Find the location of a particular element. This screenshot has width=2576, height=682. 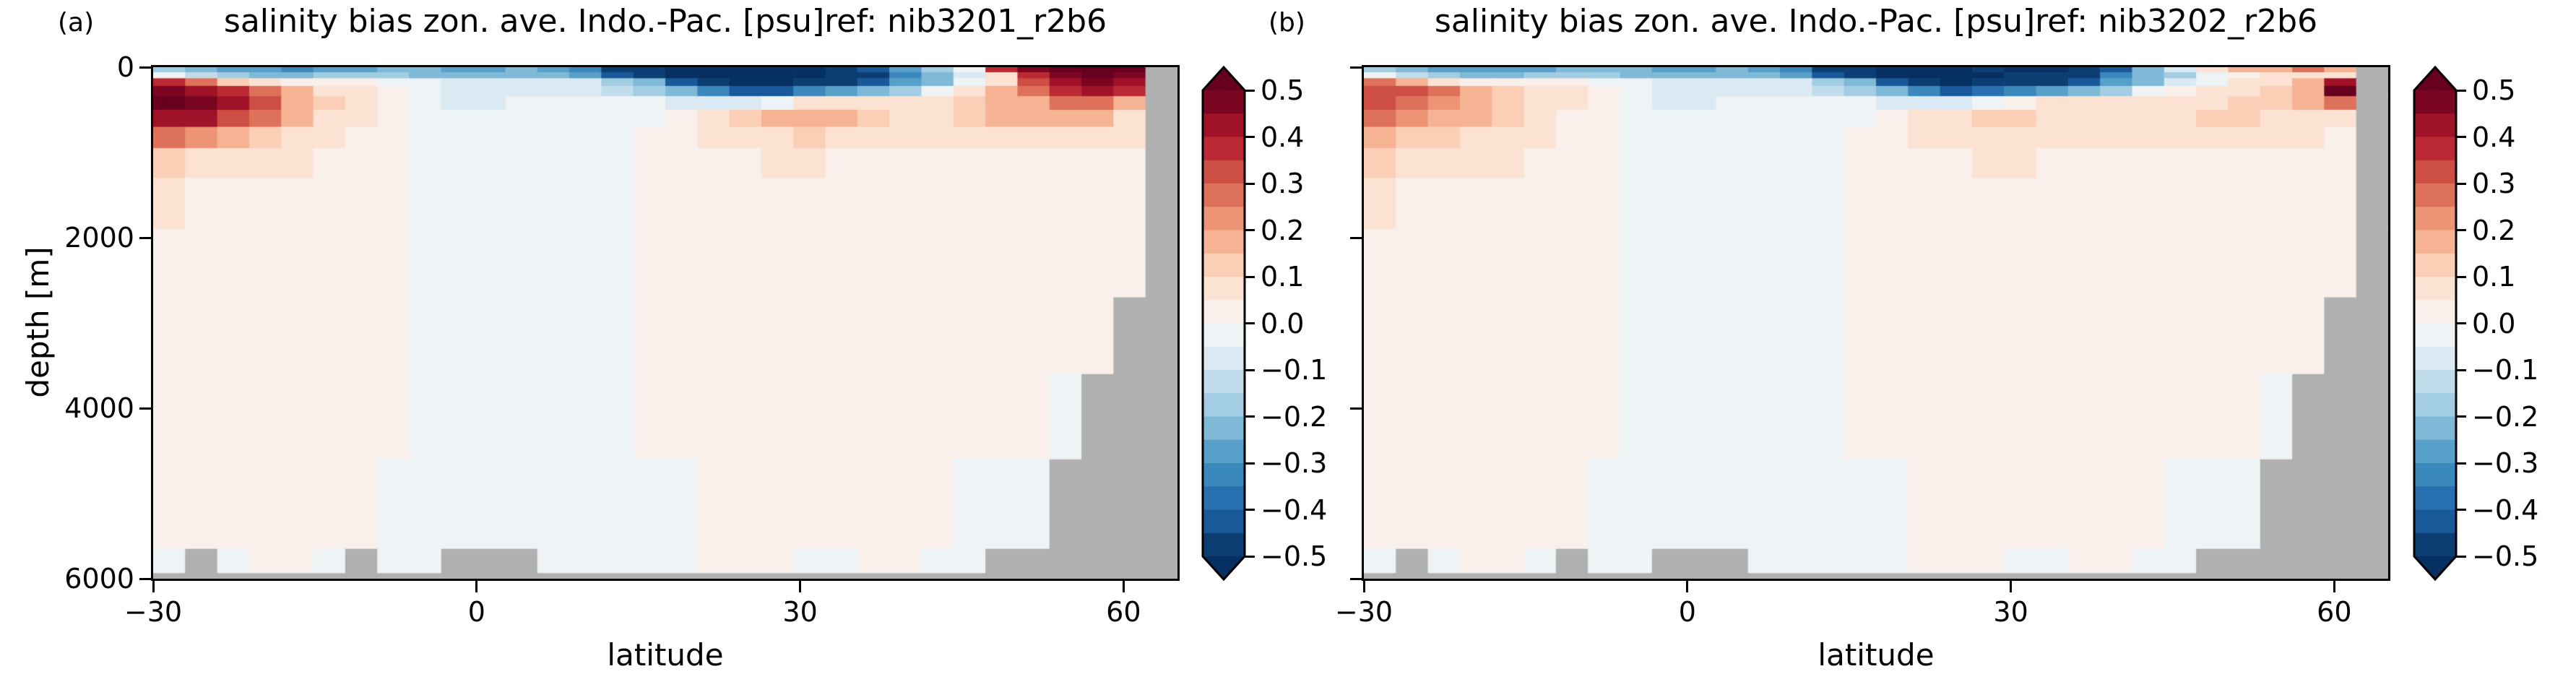

panel-a-letter: (a) is located at coordinates (76, 23).